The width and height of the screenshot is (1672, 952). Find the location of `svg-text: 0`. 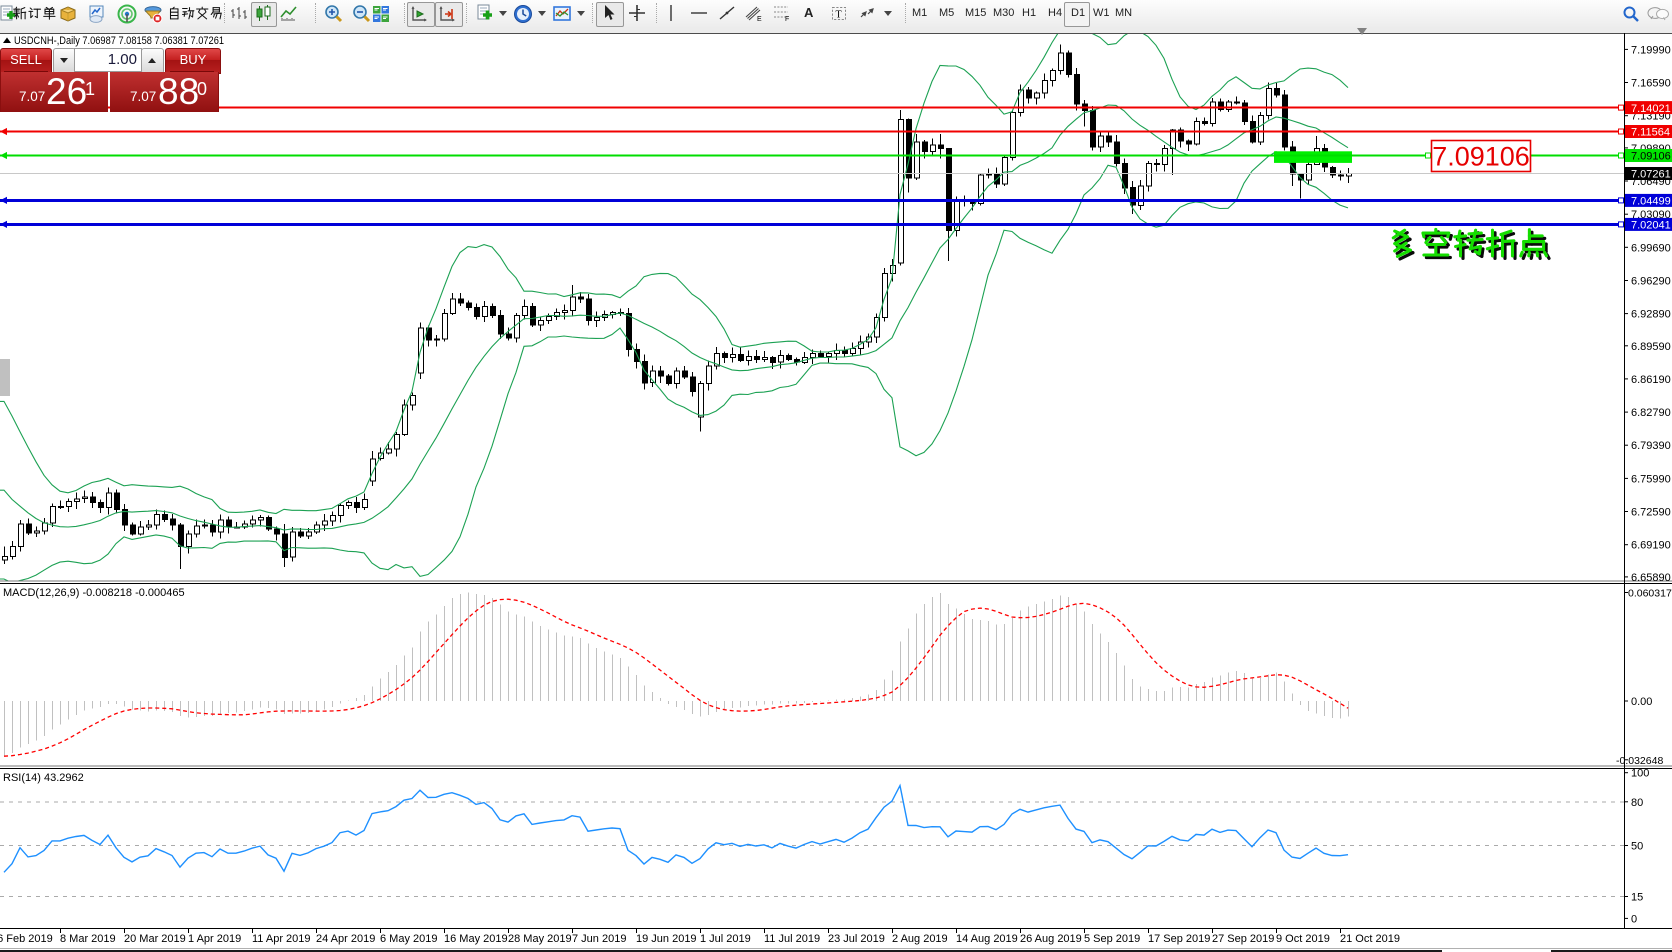

svg-text: 0 is located at coordinates (1634, 919).